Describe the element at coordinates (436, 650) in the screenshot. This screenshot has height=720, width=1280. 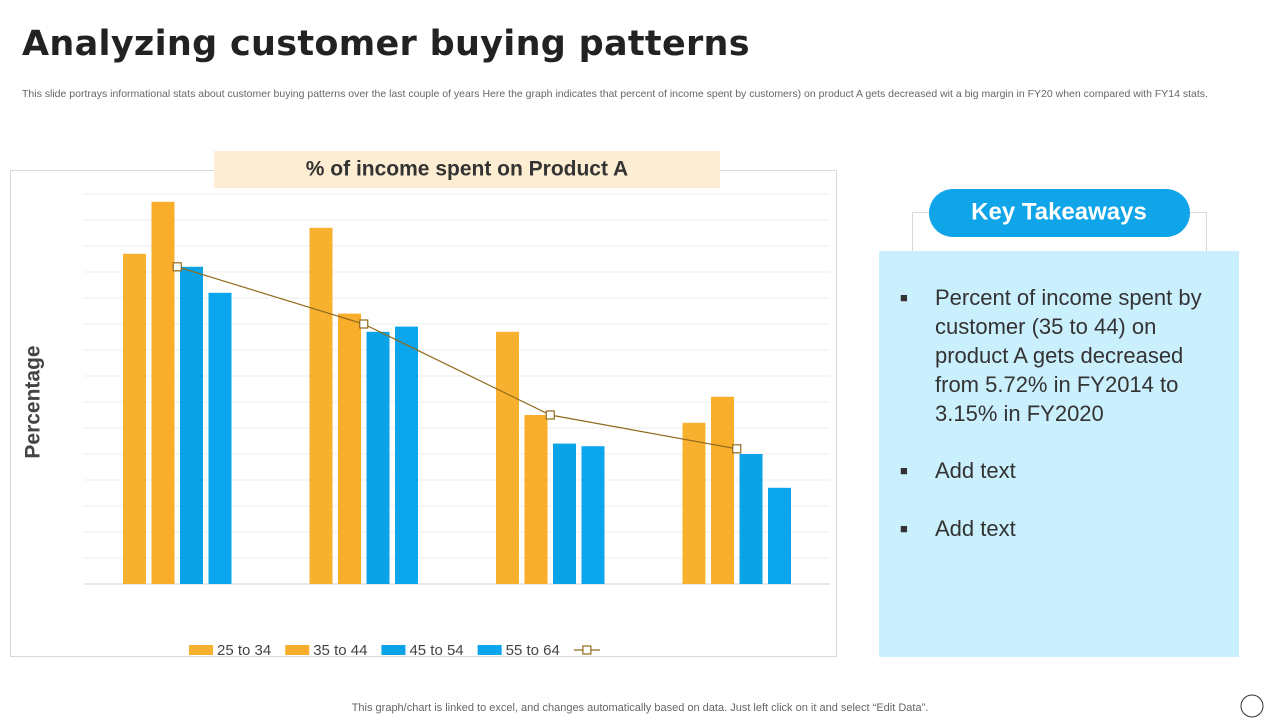
I see `legend-label: 45 to 54` at that location.